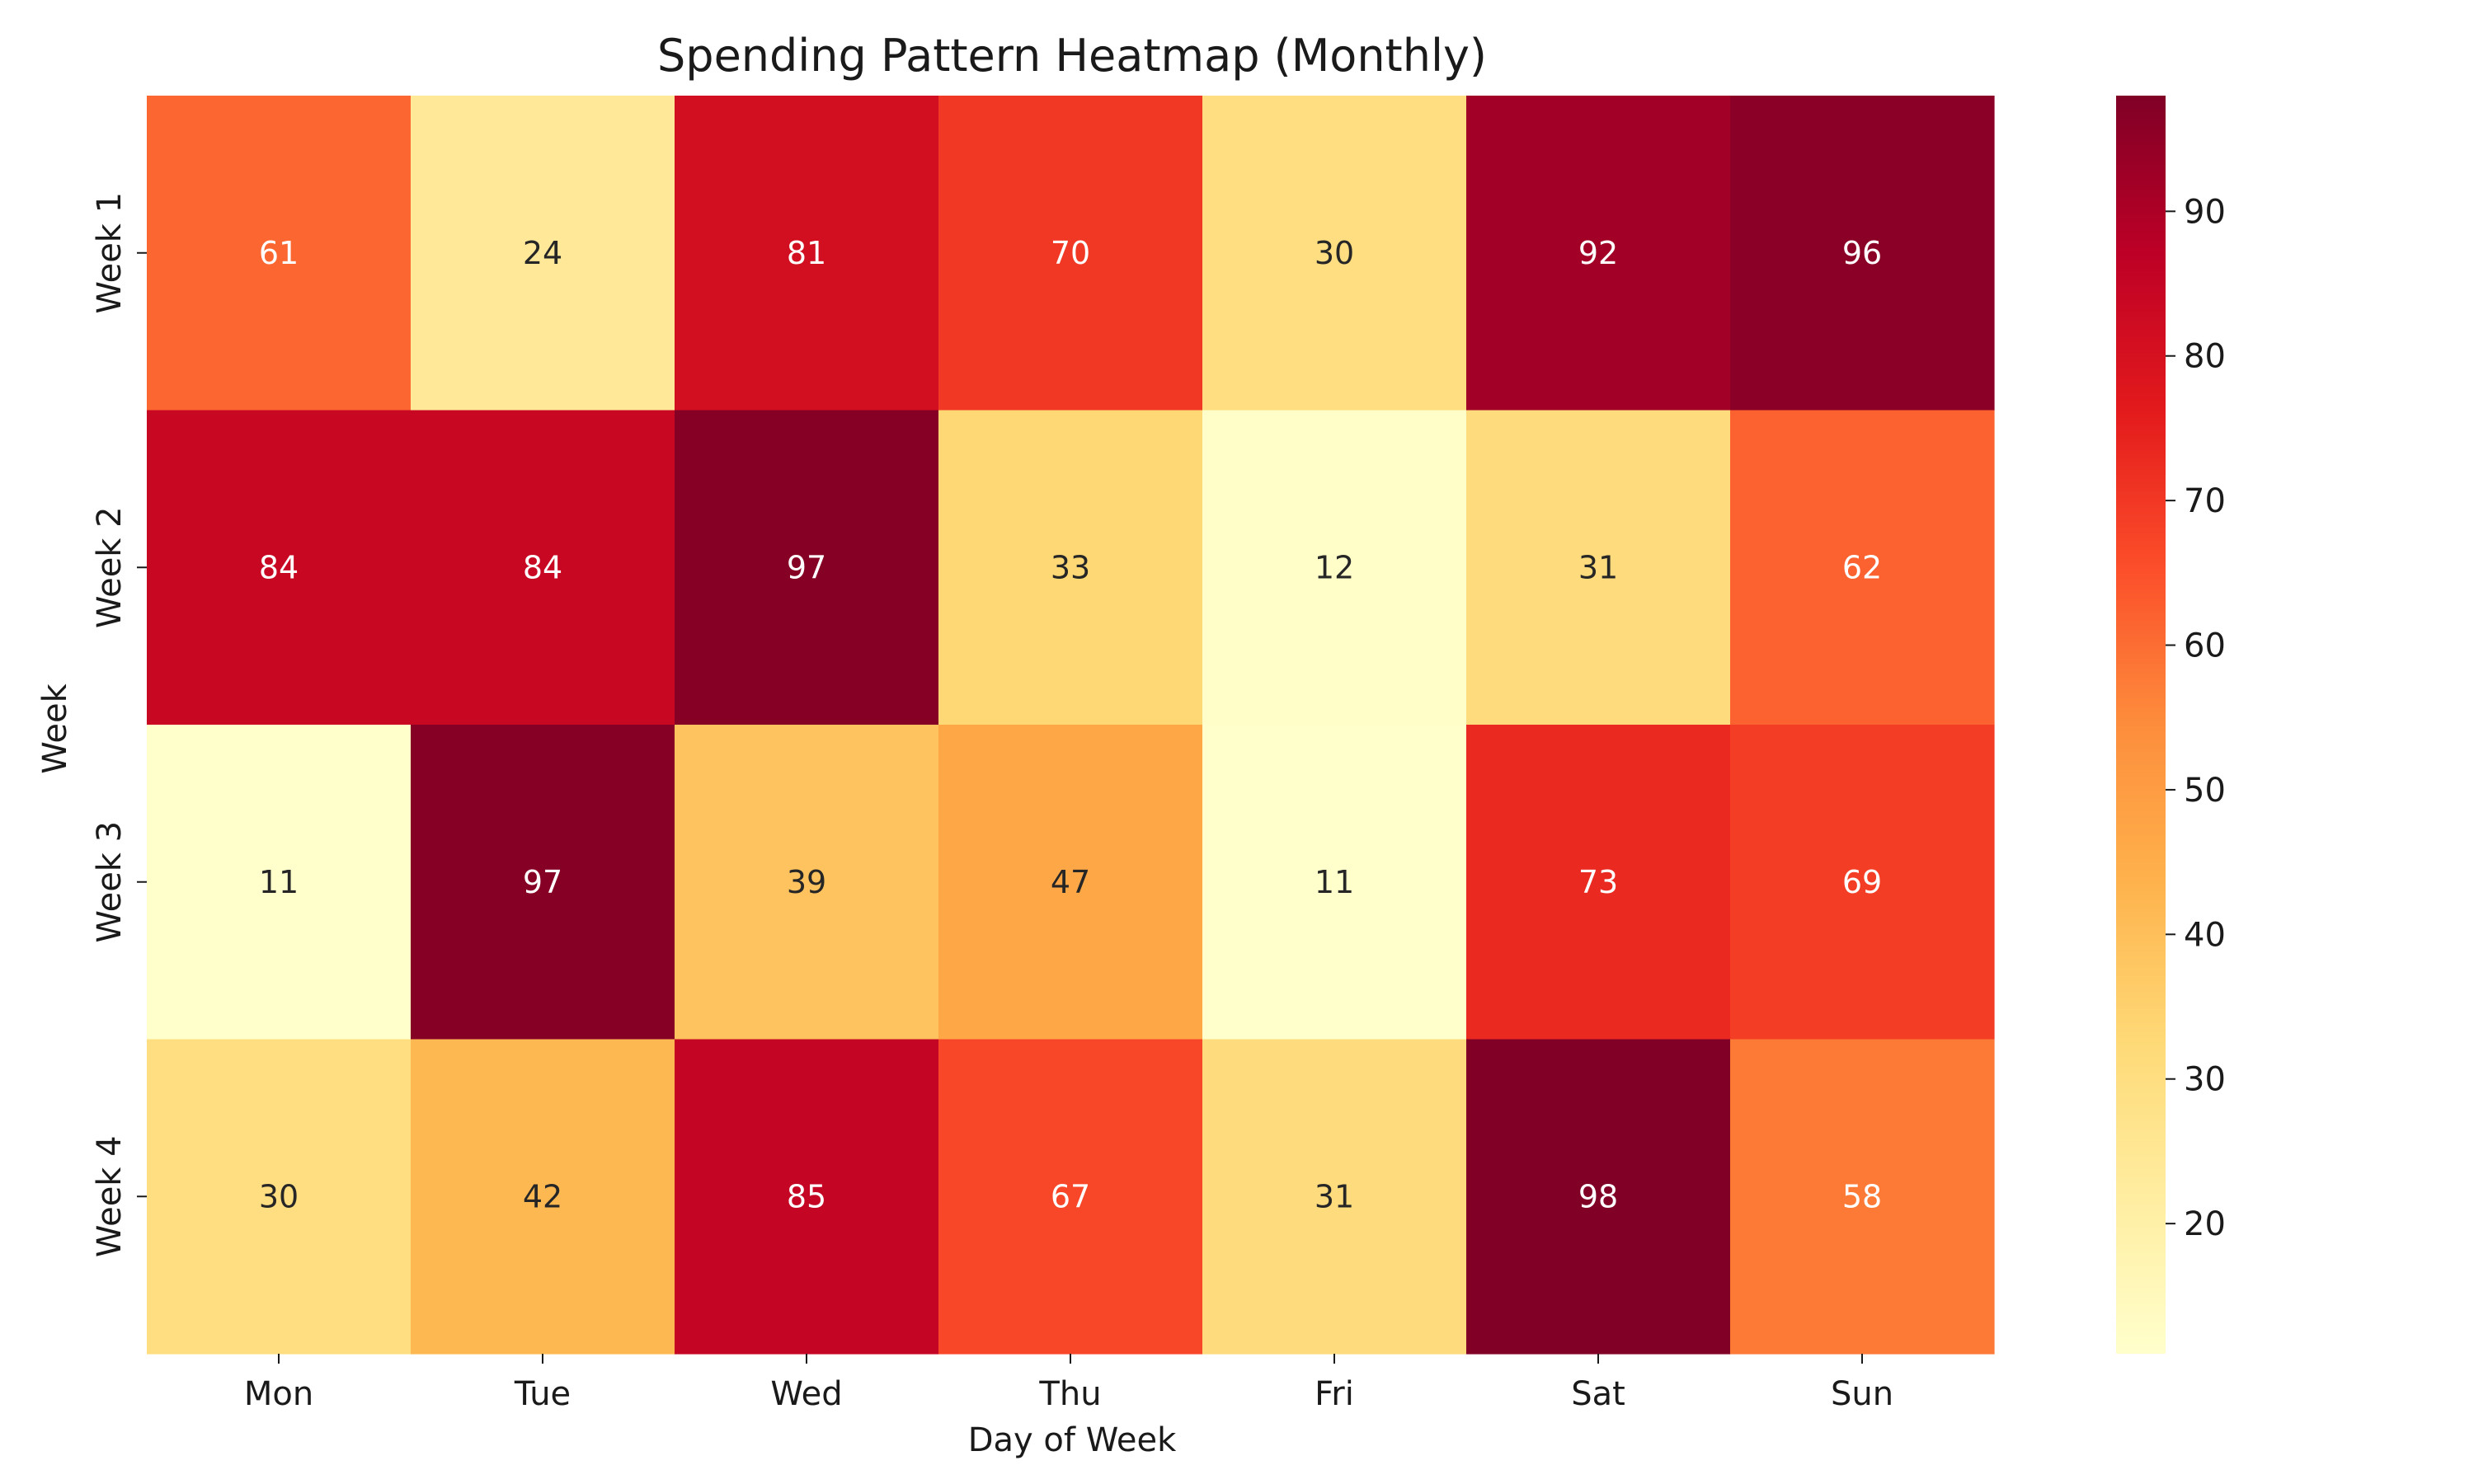 The image size is (2474, 1484). What do you see at coordinates (110, 253) in the screenshot?
I see `y-tick-label: Week 1` at bounding box center [110, 253].